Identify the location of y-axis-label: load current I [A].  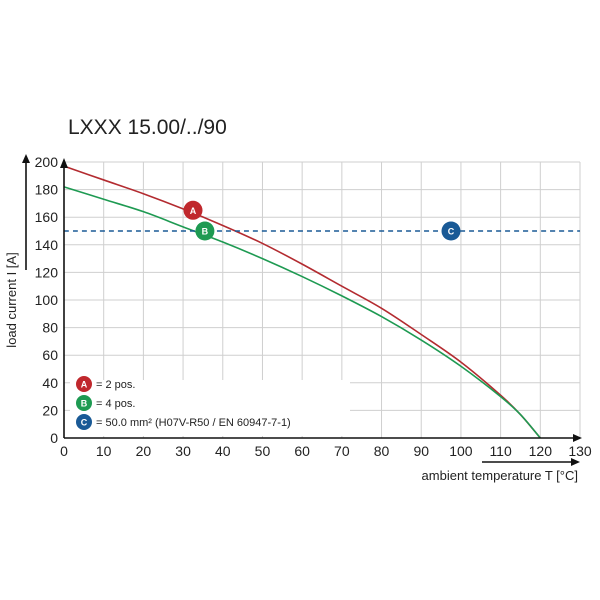
(11, 299).